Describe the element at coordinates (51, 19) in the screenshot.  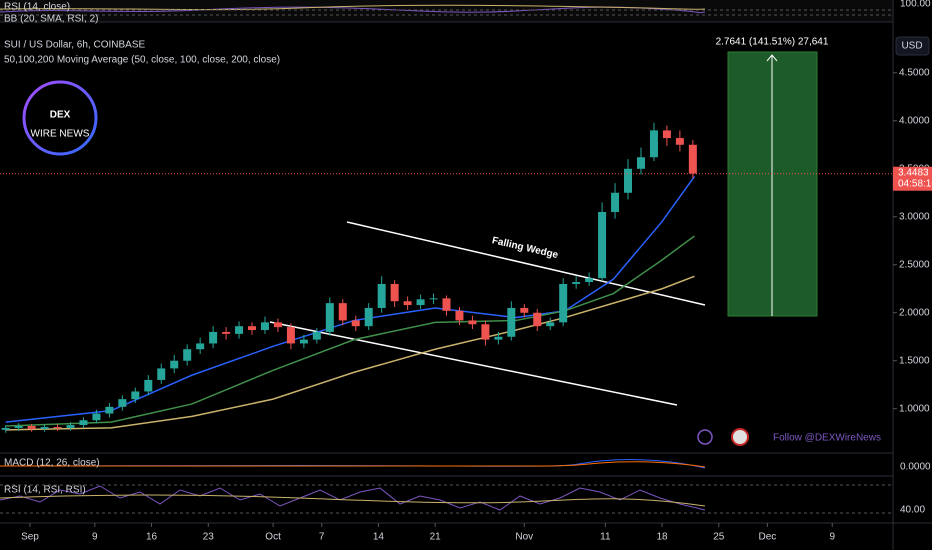
I see `bb-label: BB (20, SMA, RSI, 2)` at that location.